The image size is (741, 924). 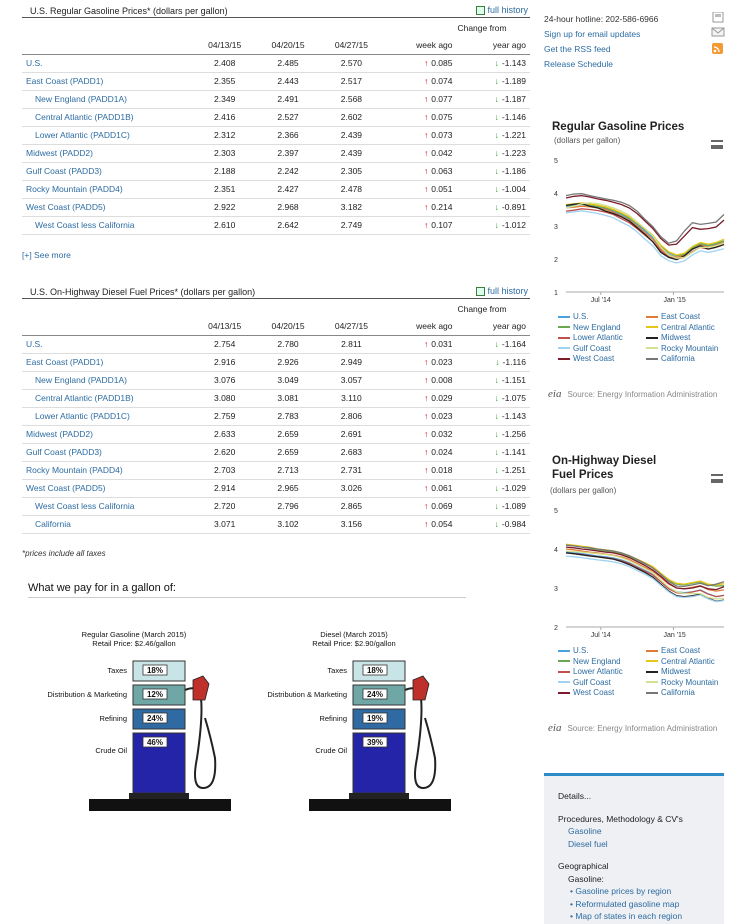 I want to click on pct-box, so click(x=155, y=718).